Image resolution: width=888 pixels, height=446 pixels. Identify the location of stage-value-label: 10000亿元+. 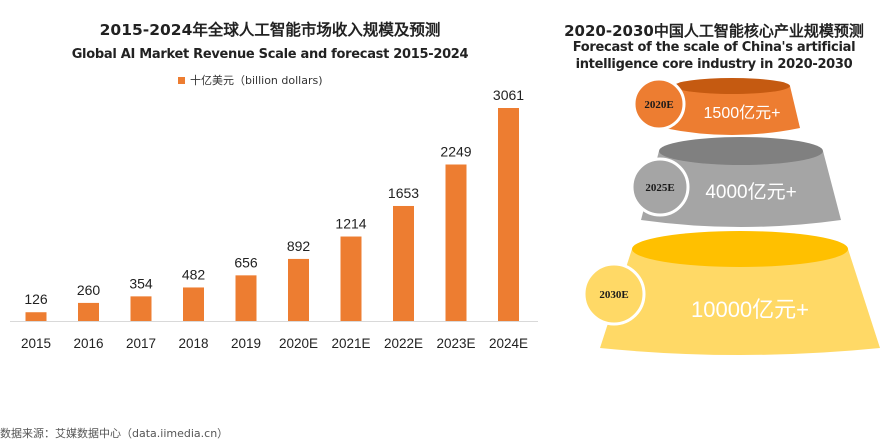
(750, 309).